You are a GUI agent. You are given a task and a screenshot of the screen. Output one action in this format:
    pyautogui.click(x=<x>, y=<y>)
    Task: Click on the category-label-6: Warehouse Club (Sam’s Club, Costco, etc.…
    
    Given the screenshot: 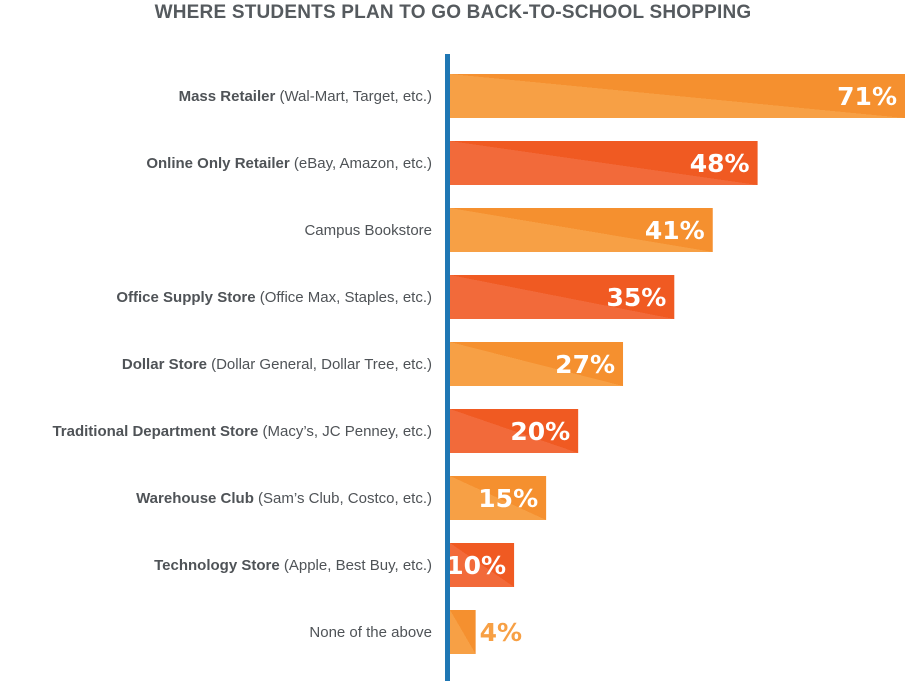 What is the action you would take?
    pyautogui.click(x=284, y=498)
    